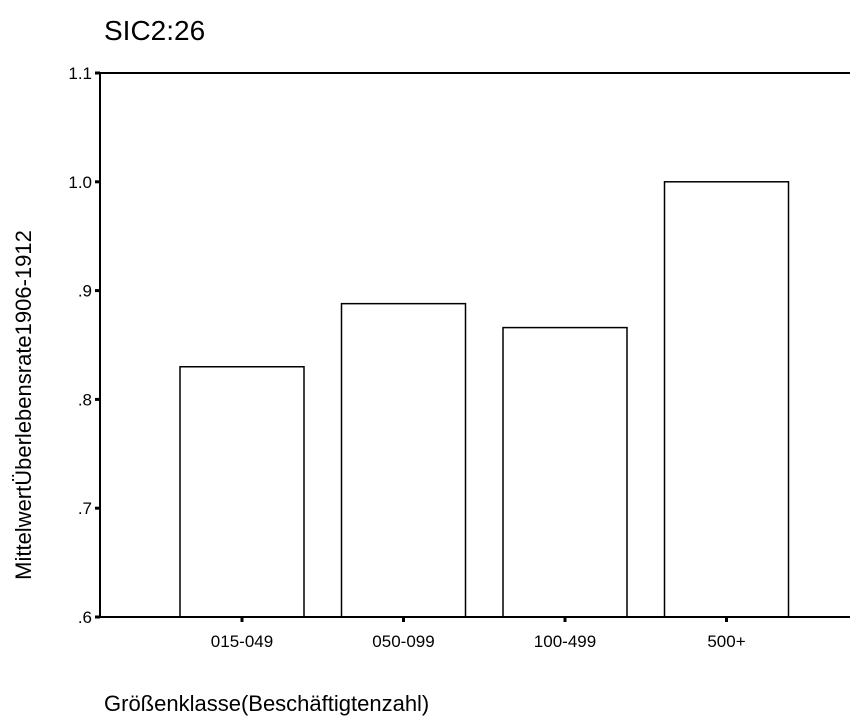 The height and width of the screenshot is (720, 857). What do you see at coordinates (154, 30) in the screenshot?
I see `chart-title: SIC2:26` at bounding box center [154, 30].